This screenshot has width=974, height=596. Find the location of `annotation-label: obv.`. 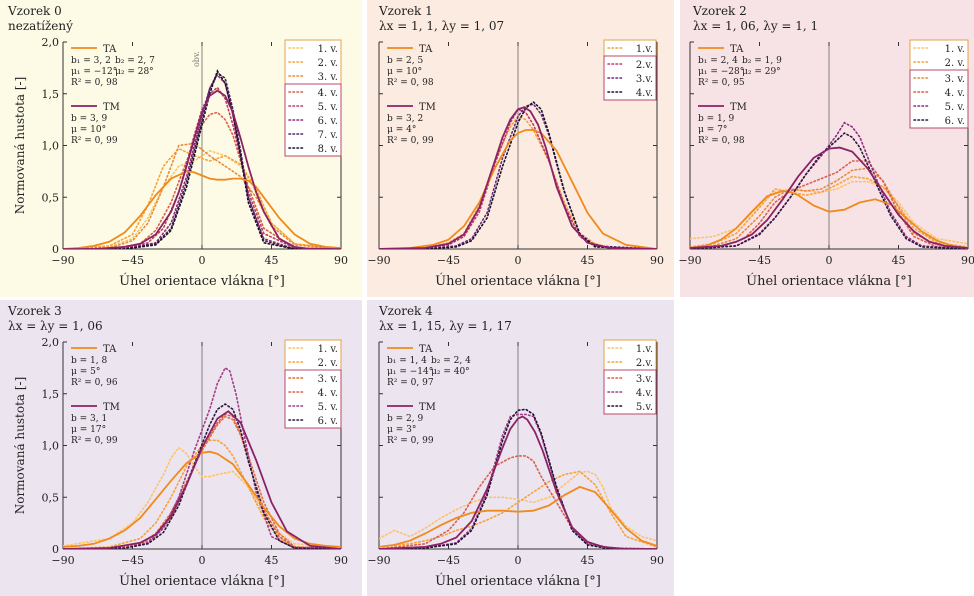

annotation-label: obv. is located at coordinates (196, 59).